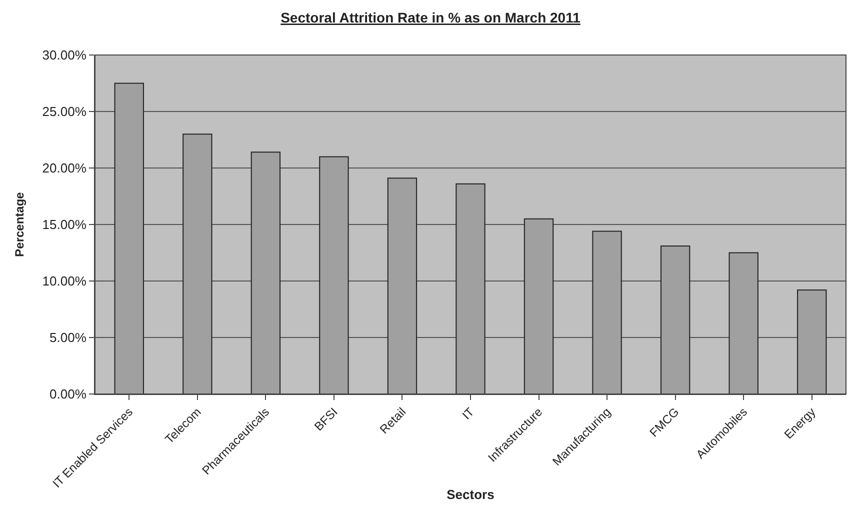 This screenshot has width=861, height=512. What do you see at coordinates (468, 413) in the screenshot?
I see `x-tick-label: IT` at bounding box center [468, 413].